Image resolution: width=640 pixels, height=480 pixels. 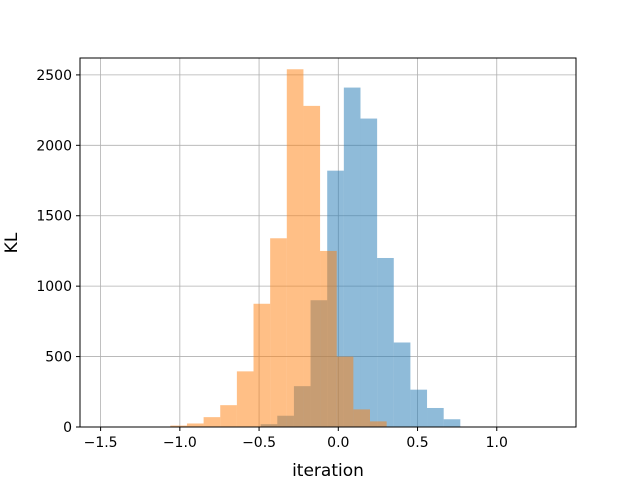 What do you see at coordinates (67, 428) in the screenshot?
I see `y-tick-label: 0` at bounding box center [67, 428].